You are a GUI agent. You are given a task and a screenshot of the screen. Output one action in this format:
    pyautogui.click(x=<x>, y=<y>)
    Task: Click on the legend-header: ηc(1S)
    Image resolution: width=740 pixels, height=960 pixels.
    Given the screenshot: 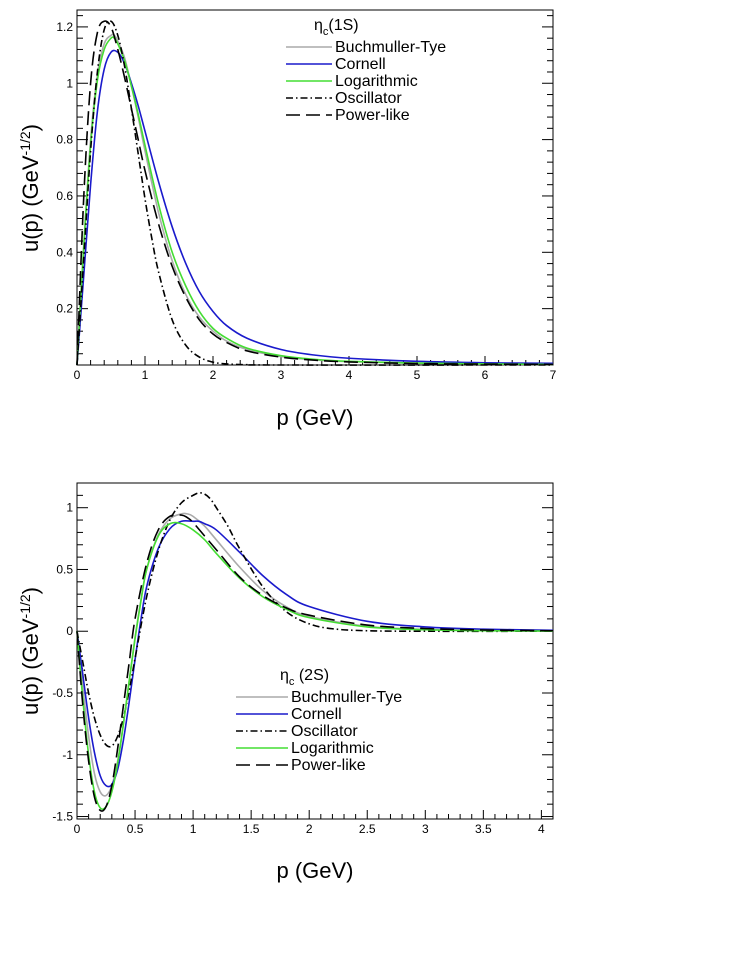 What is the action you would take?
    pyautogui.click(x=336, y=27)
    